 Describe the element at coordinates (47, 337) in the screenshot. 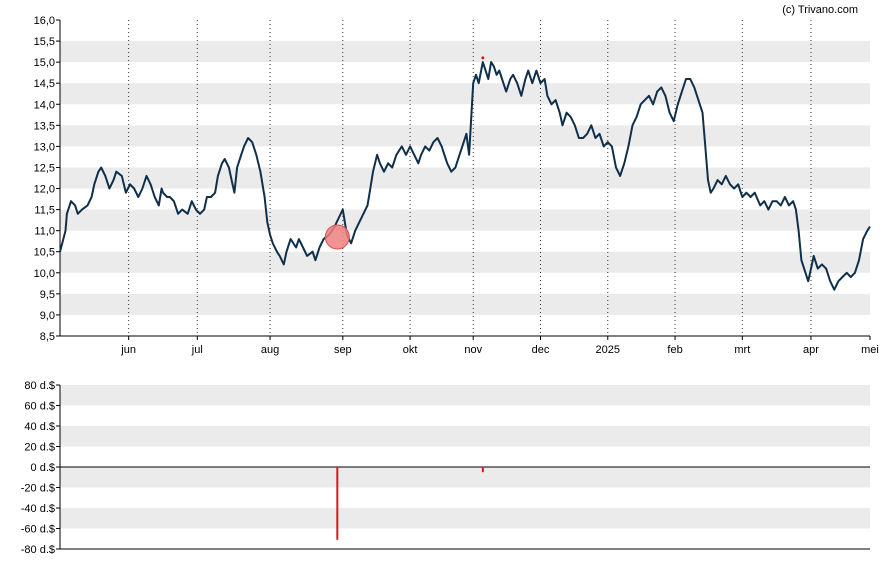

I see `price-y-tick-label: 8,5` at that location.